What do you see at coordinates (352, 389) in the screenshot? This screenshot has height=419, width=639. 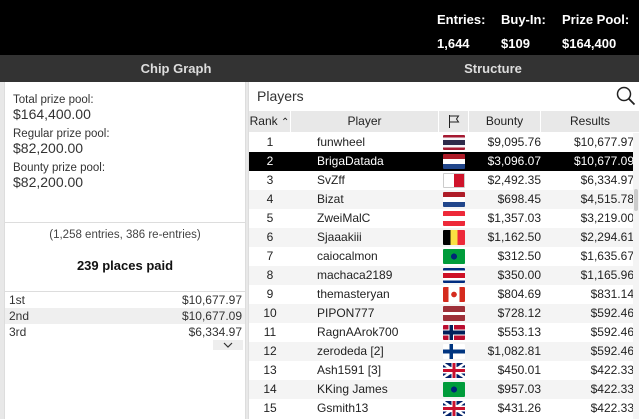 I see `player-name: KKing James` at bounding box center [352, 389].